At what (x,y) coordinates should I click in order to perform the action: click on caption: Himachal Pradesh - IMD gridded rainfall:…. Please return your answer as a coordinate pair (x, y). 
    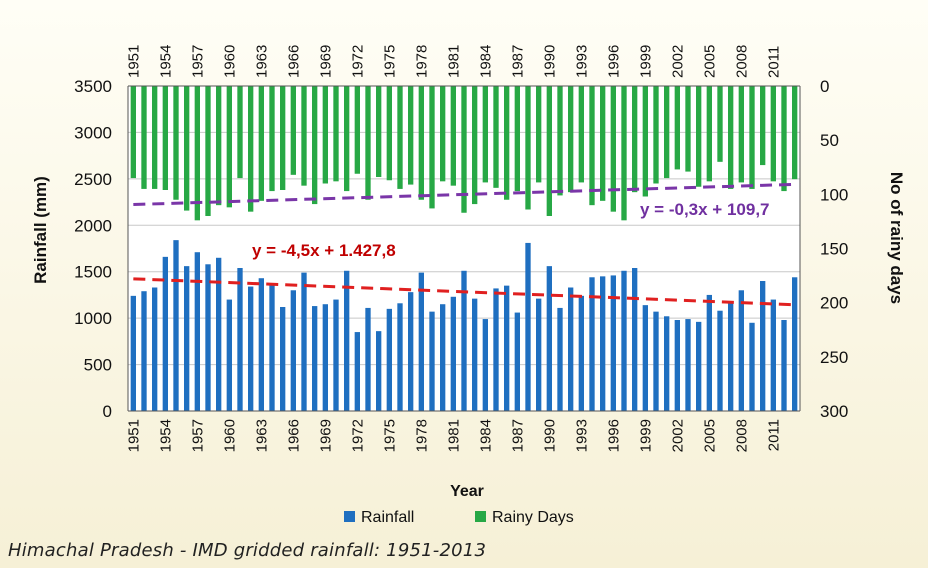
    Looking at the image, I should click on (247, 550).